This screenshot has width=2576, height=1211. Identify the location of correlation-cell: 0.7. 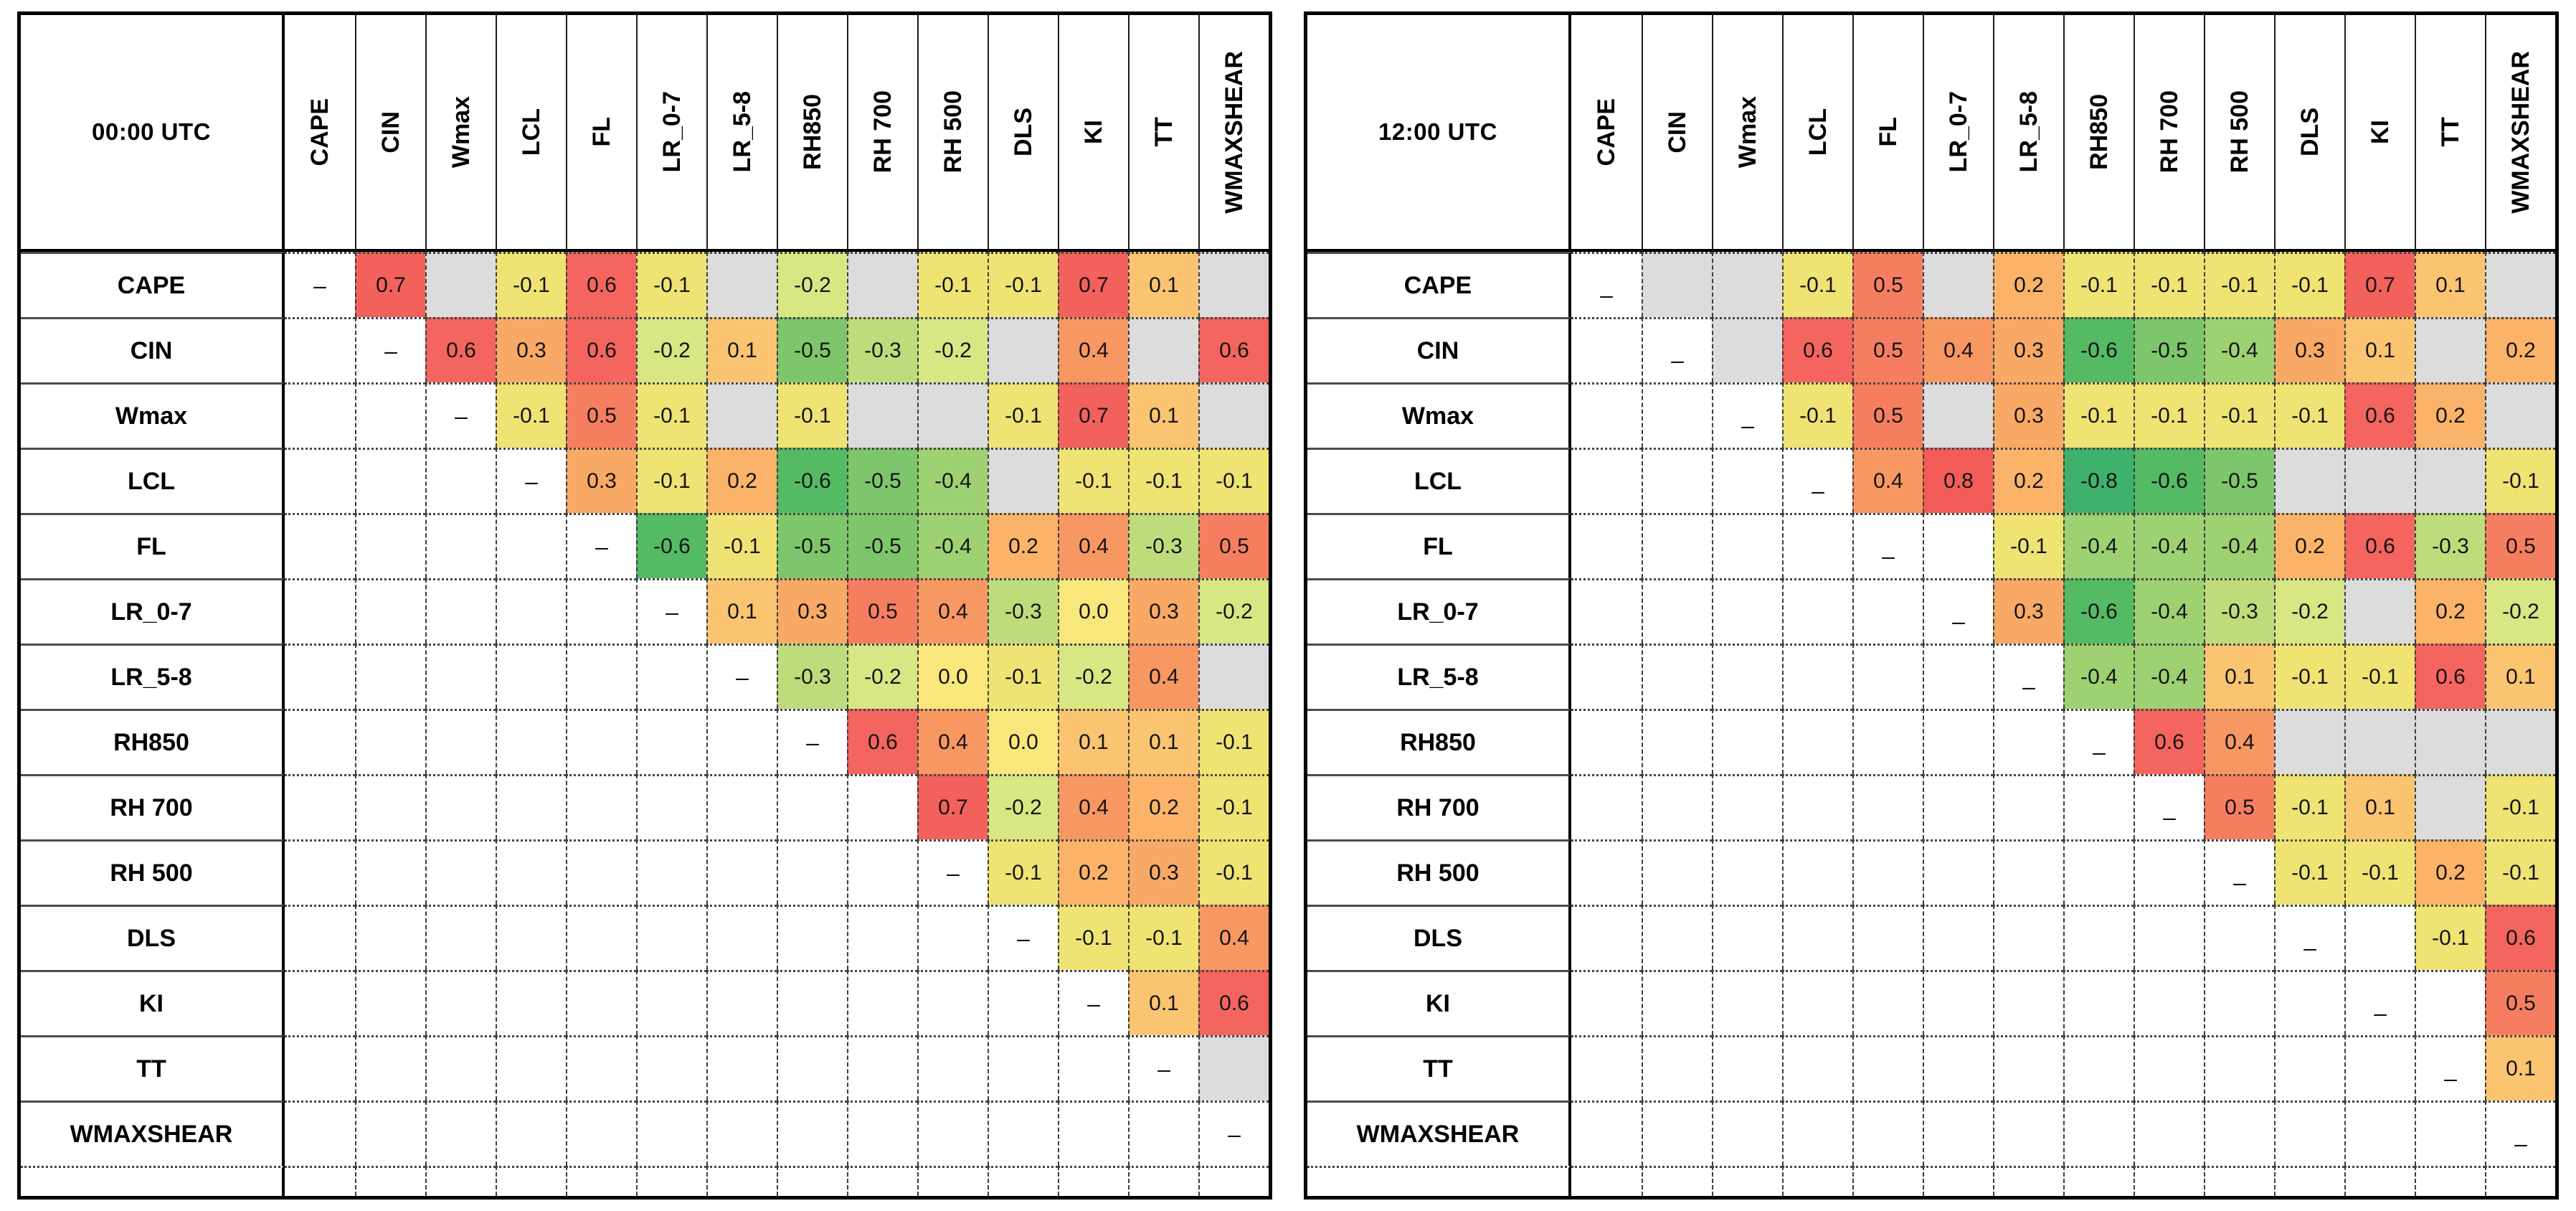
(952, 806).